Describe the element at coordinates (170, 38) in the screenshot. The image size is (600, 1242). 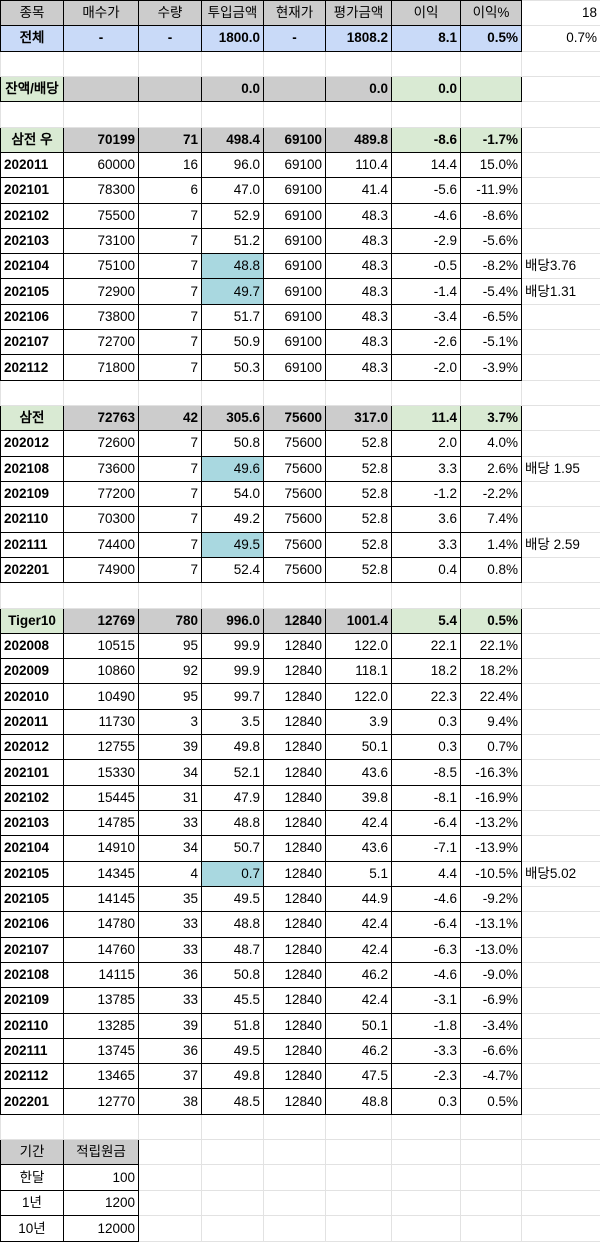
I see `total-quantity-cell: -` at that location.